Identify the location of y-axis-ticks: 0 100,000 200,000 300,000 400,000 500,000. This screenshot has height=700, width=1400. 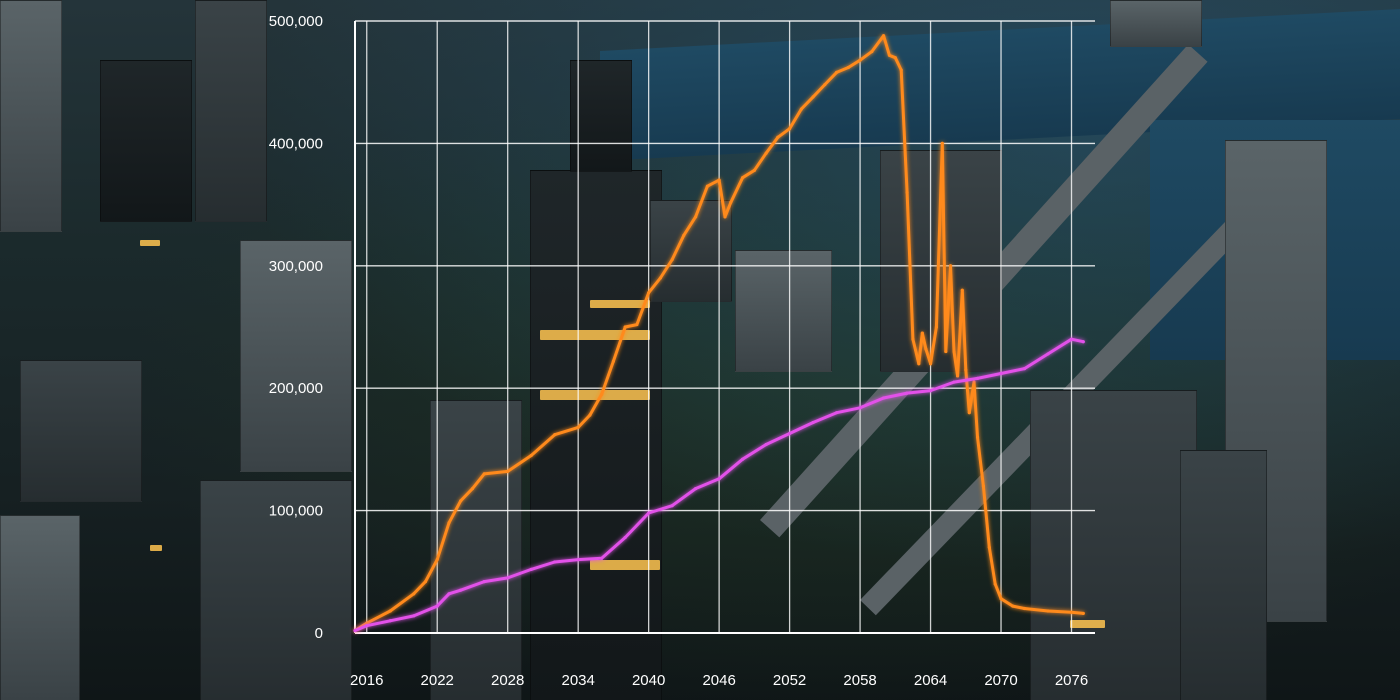
(296, 327).